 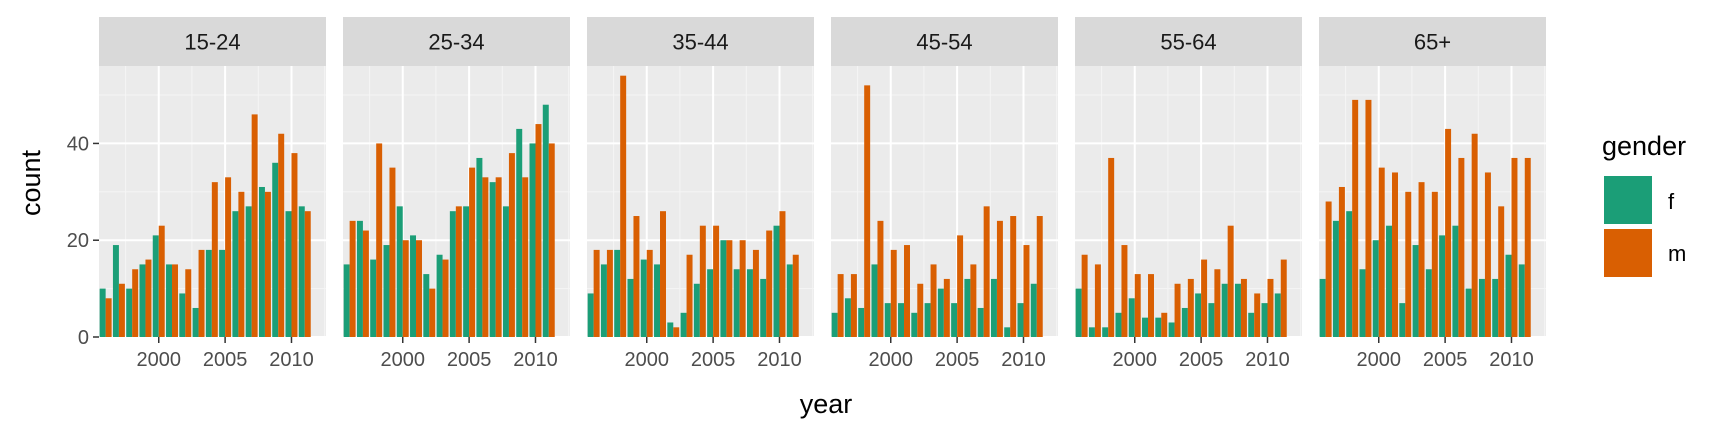 I want to click on legend-key-f, so click(x=1628, y=200).